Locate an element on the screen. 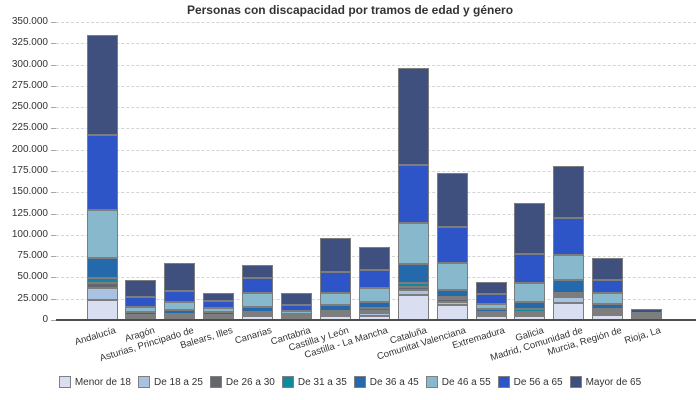 Image resolution: width=700 pixels, height=400 pixels. bar-cataluña is located at coordinates (413, 194).